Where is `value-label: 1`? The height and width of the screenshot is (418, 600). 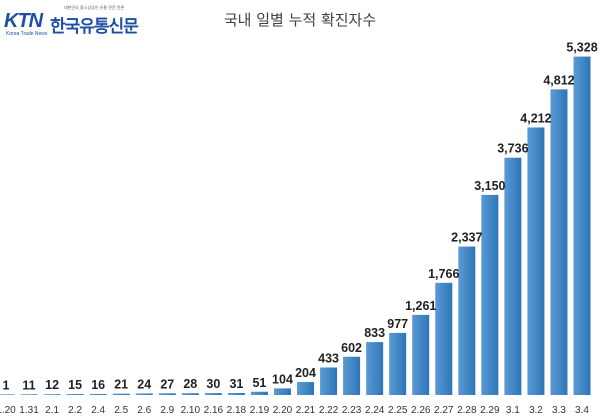
value-label: 1 is located at coordinates (6, 385).